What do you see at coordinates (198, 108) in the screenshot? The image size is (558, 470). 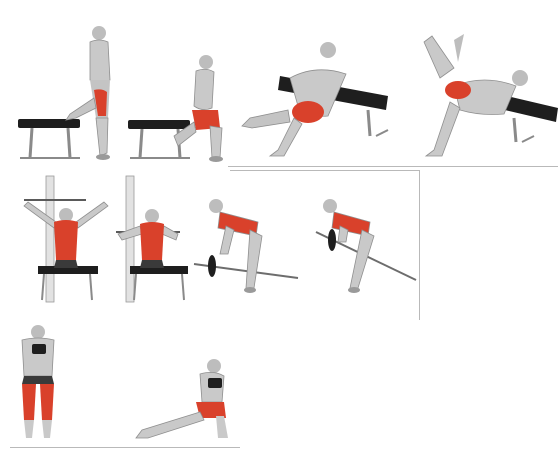 I see `athlete-figure-lunging` at bounding box center [198, 108].